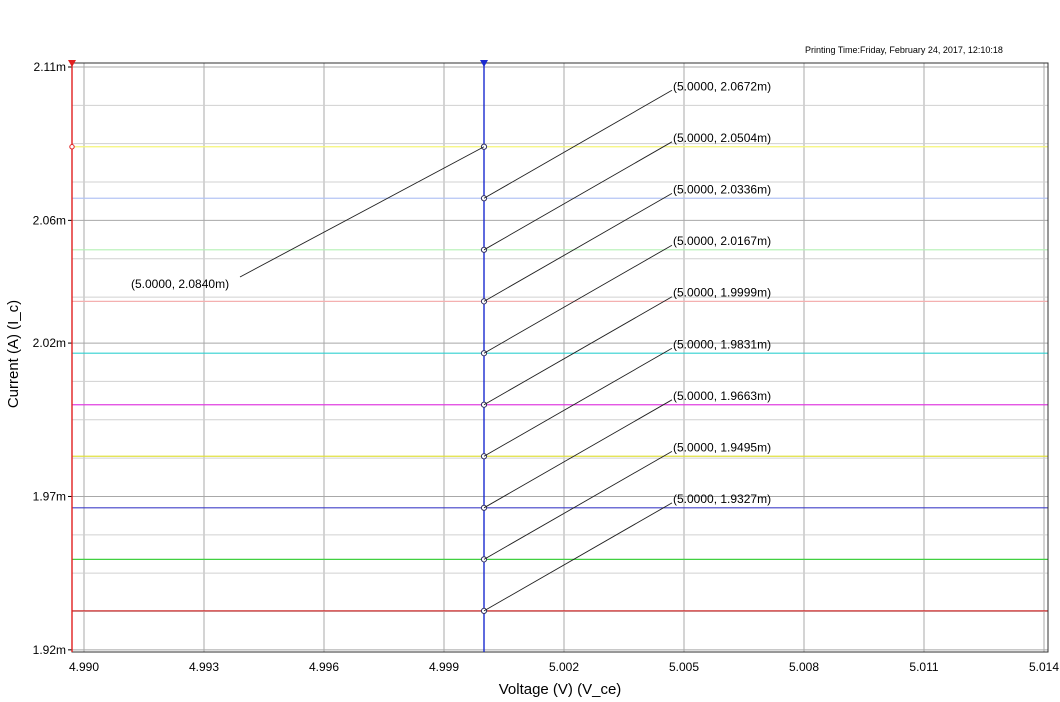 The image size is (1060, 702). Describe the element at coordinates (84, 667) in the screenshot. I see `x-tick-label: 4.990` at that location.